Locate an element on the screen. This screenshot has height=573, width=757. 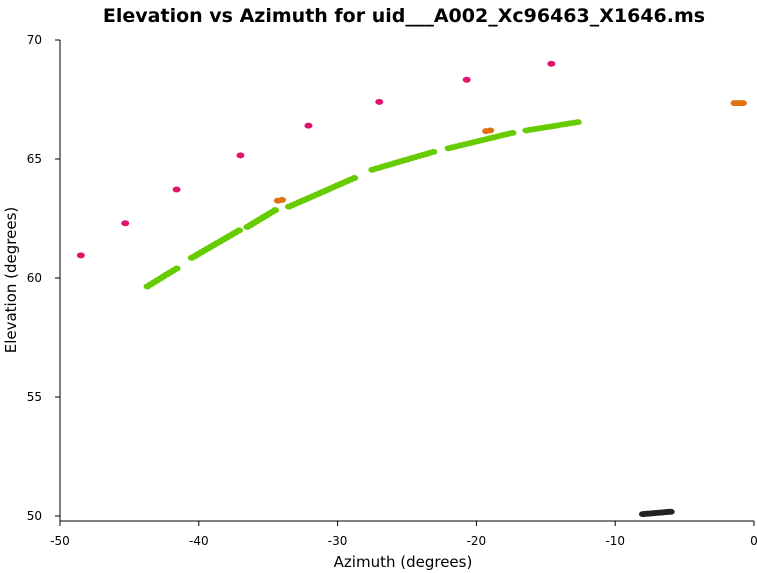
x-tick-label: -20 is located at coordinates (477, 541).